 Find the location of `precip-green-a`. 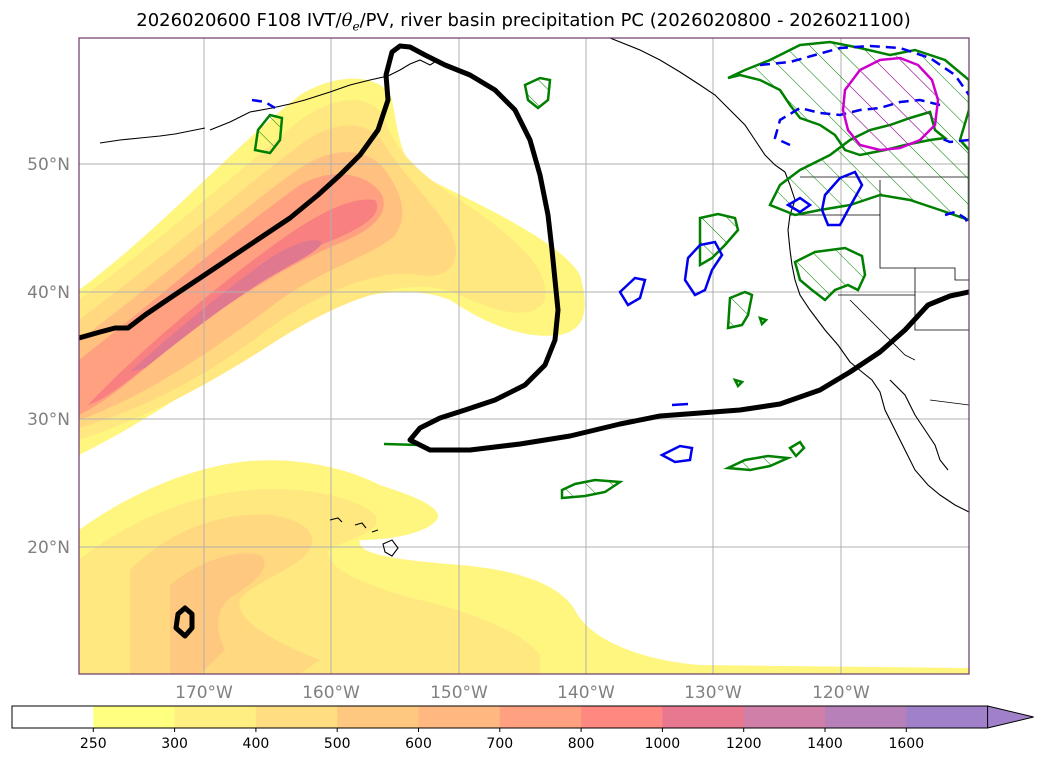

precip-green-a is located at coordinates (537, 93).